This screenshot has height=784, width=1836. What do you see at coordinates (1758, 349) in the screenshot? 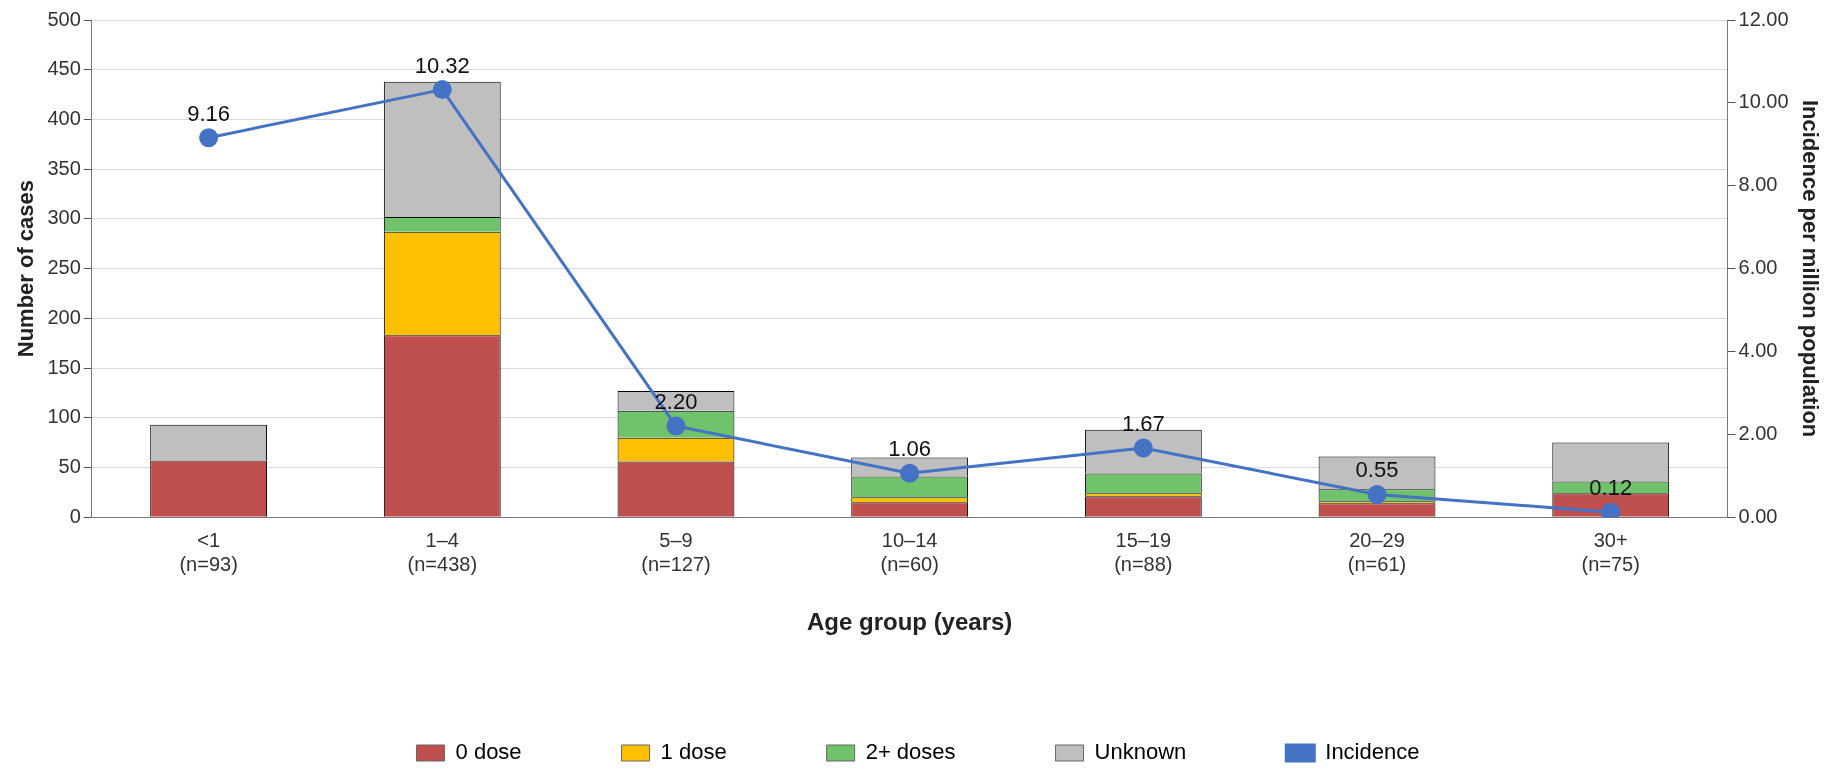
I see `y2-tick-label: 4.00` at bounding box center [1758, 349].